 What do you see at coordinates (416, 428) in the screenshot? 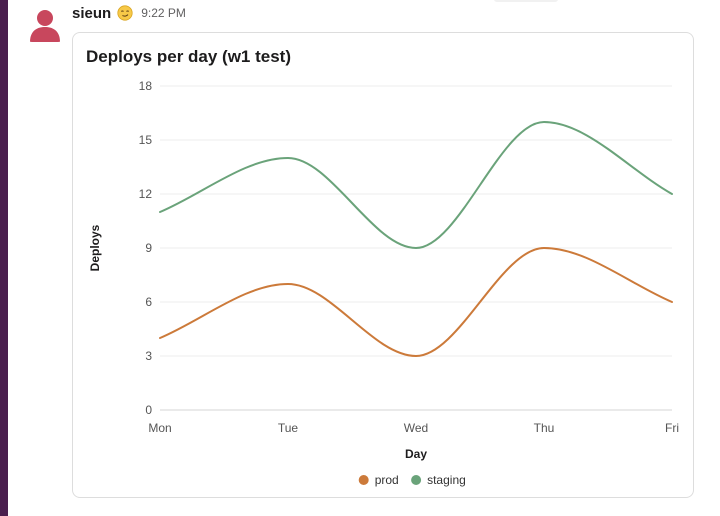
I see `x-tick-label: Wed` at bounding box center [416, 428].